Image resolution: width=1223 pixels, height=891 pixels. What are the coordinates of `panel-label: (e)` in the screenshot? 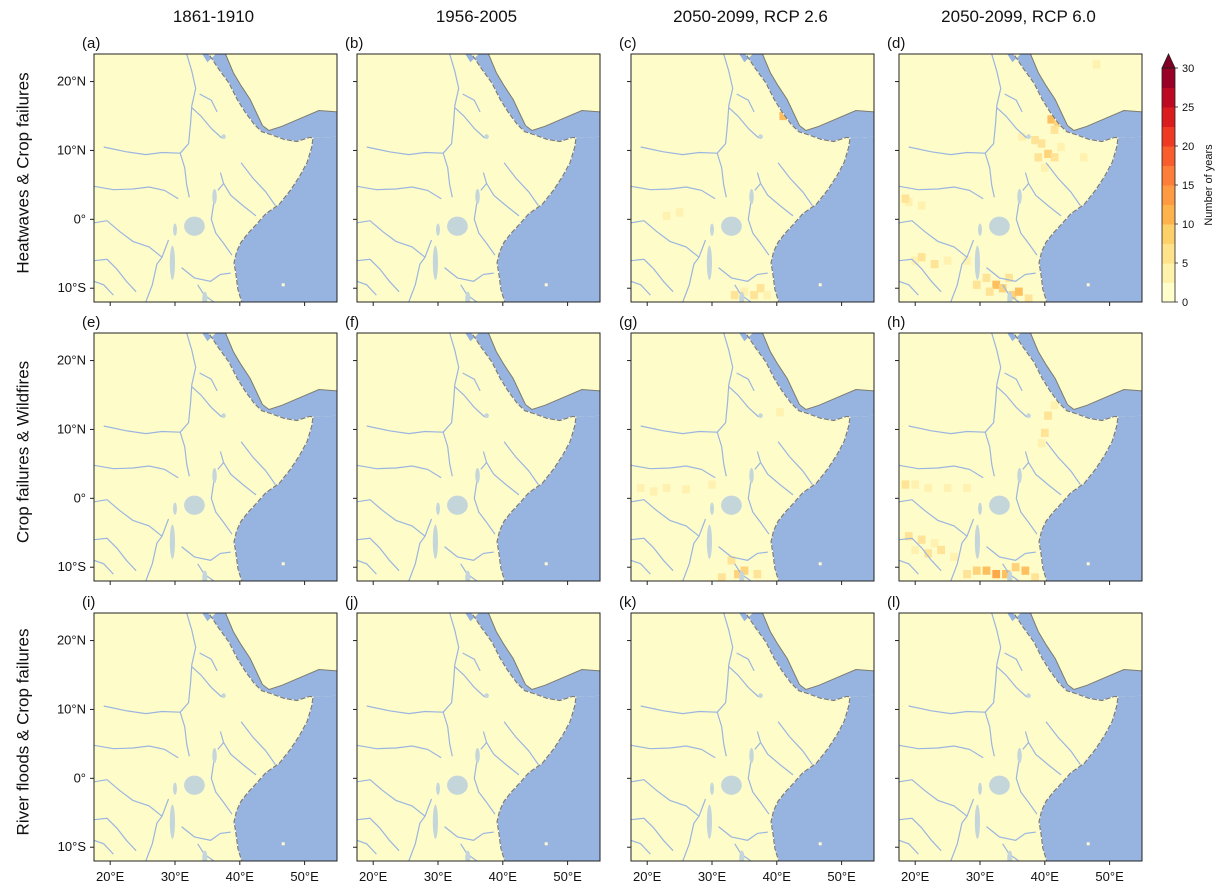 It's located at (91, 322).